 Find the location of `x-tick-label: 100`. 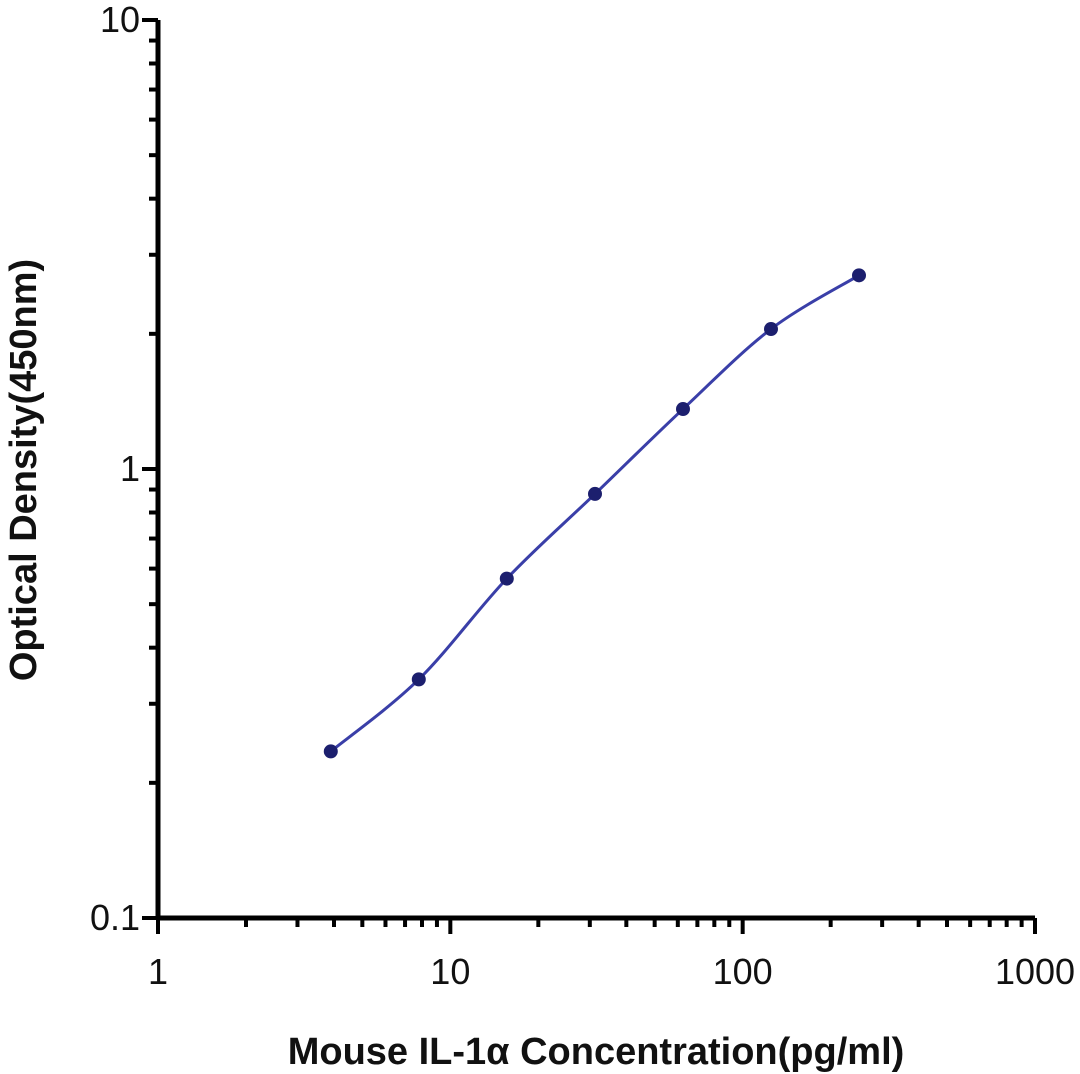

x-tick-label: 100 is located at coordinates (743, 971).